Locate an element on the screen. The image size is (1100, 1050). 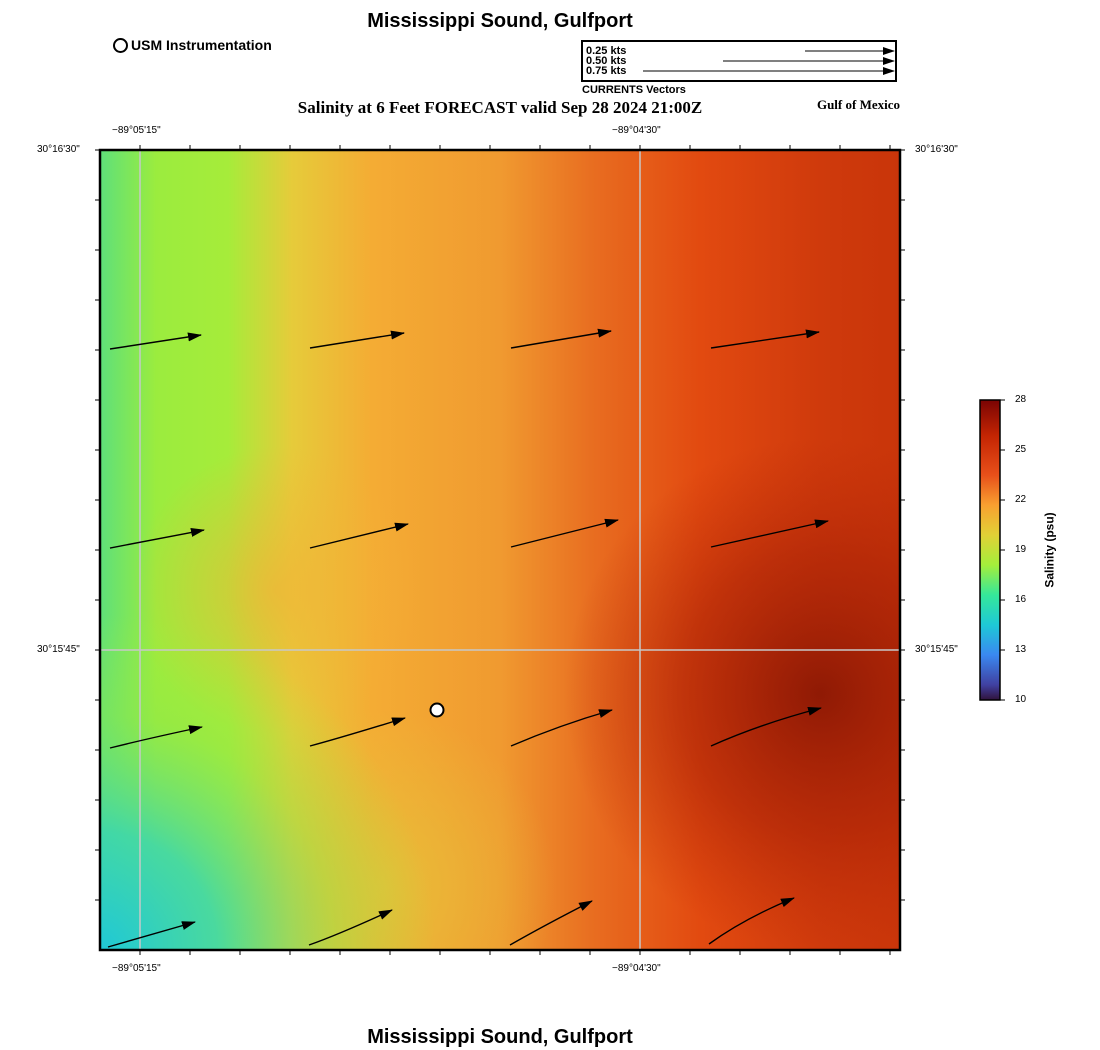
map-bottom-title: Mississippi Sound, Gulfport is located at coordinates (500, 1037).